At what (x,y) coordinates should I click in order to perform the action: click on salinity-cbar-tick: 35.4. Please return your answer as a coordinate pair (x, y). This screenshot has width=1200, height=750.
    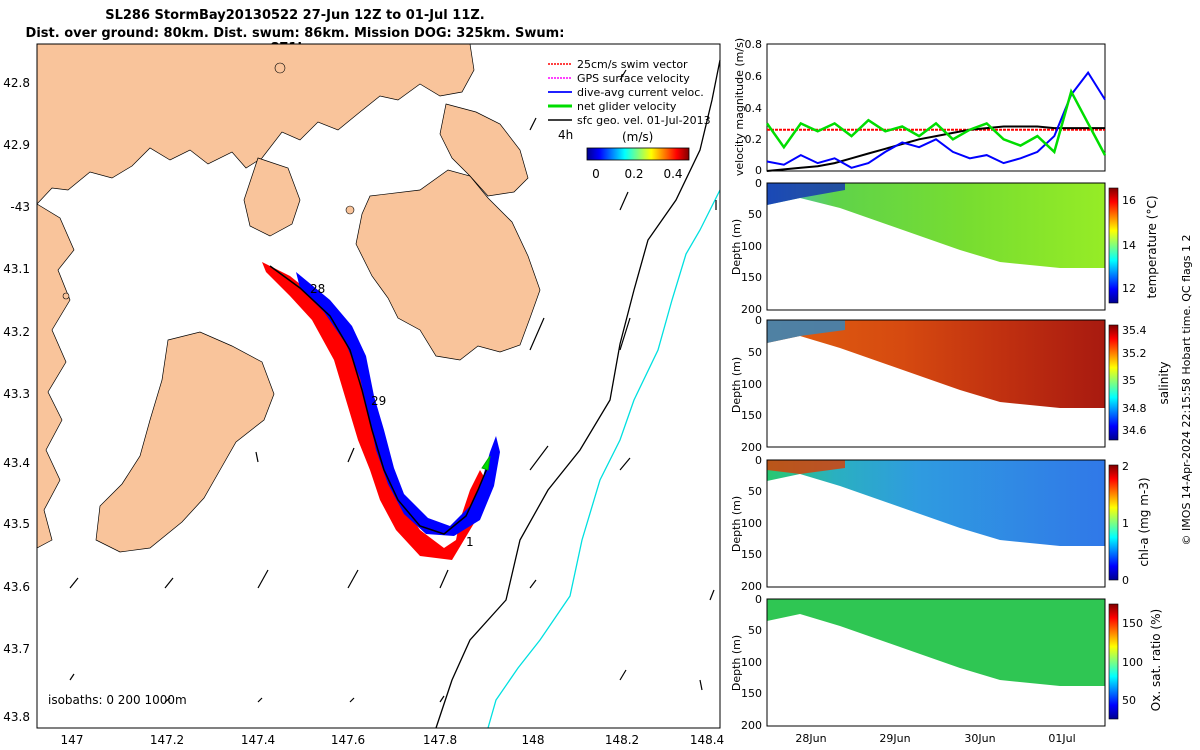
    Looking at the image, I should click on (1134, 330).